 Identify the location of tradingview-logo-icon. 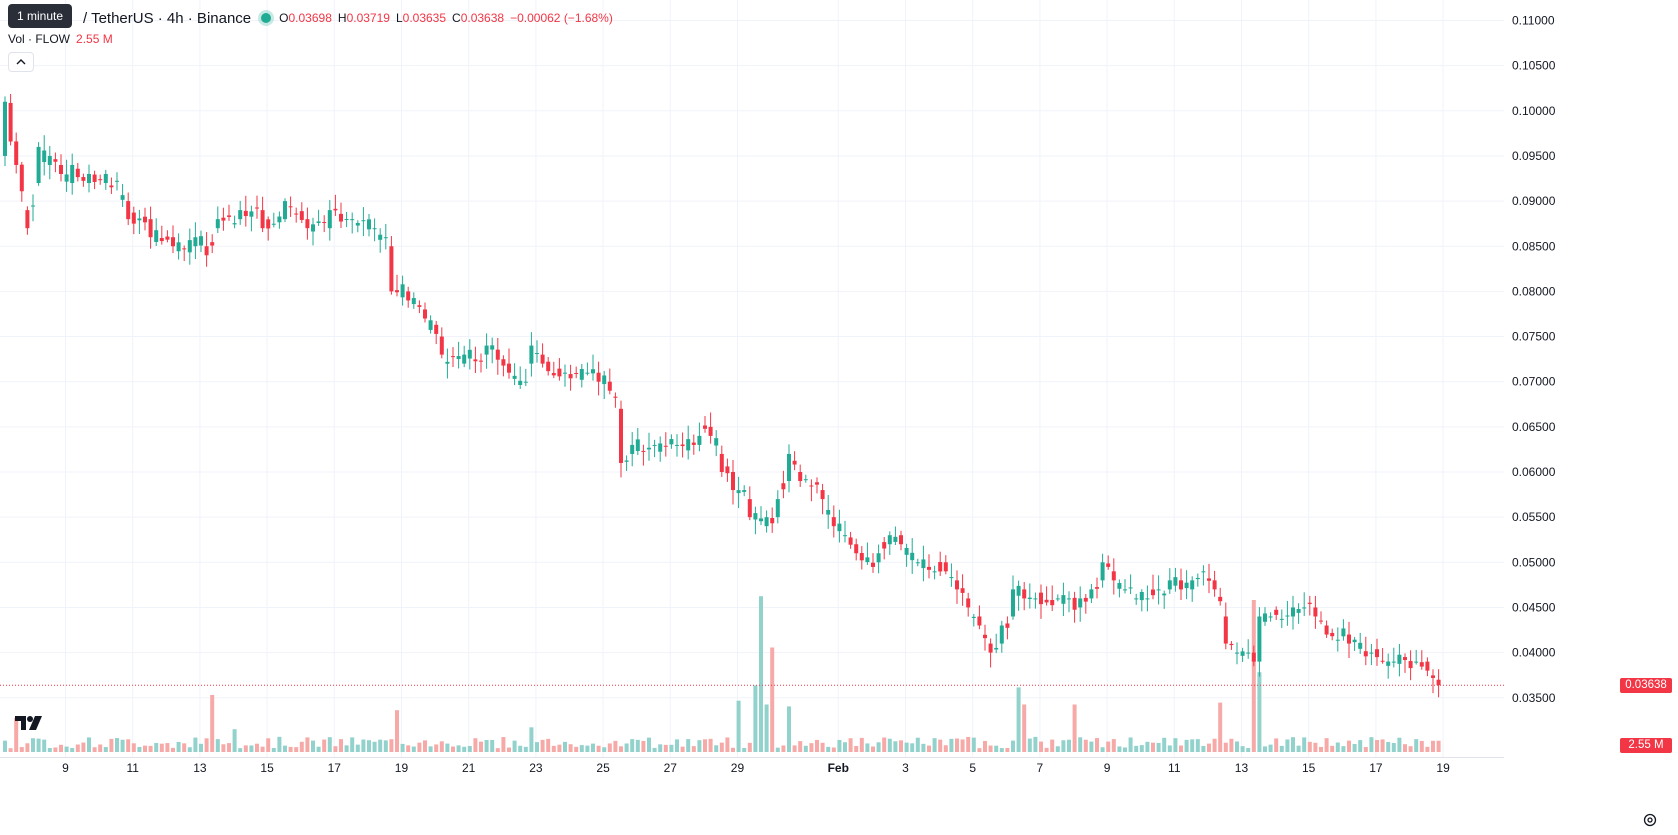
(29, 723).